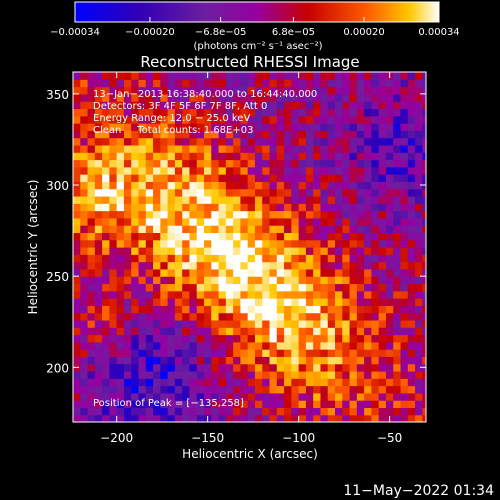 This screenshot has width=500, height=500. Describe the element at coordinates (257, 12) in the screenshot. I see `colorbar-gradient` at that location.